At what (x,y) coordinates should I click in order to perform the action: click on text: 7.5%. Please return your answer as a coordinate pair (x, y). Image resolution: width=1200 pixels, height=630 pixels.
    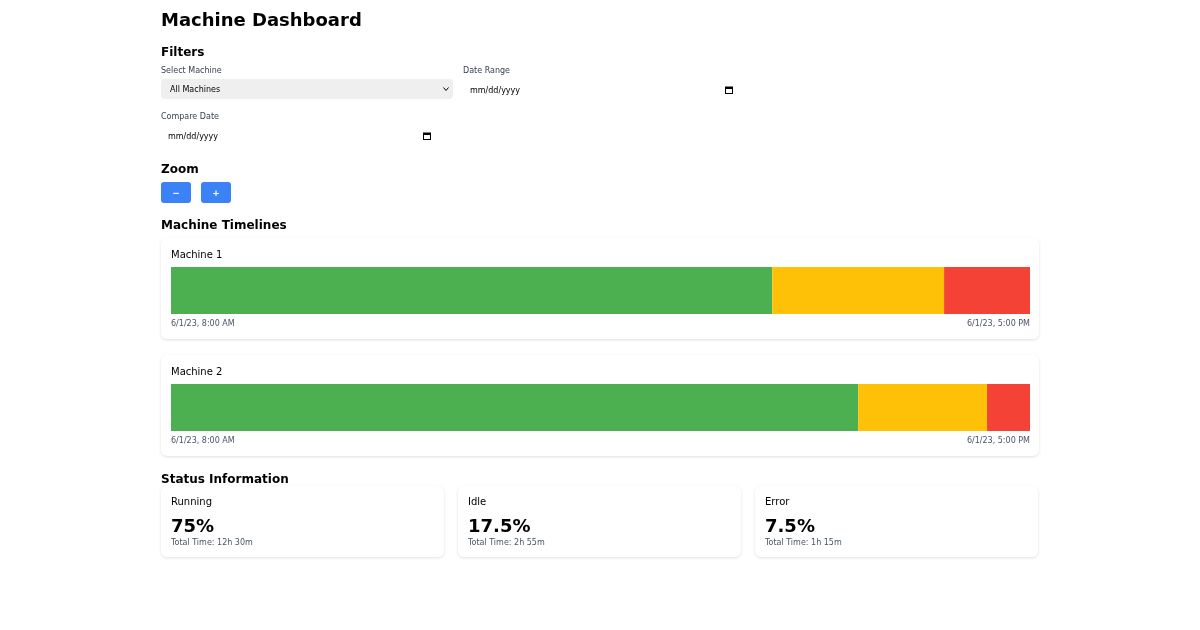
    Looking at the image, I should click on (790, 525).